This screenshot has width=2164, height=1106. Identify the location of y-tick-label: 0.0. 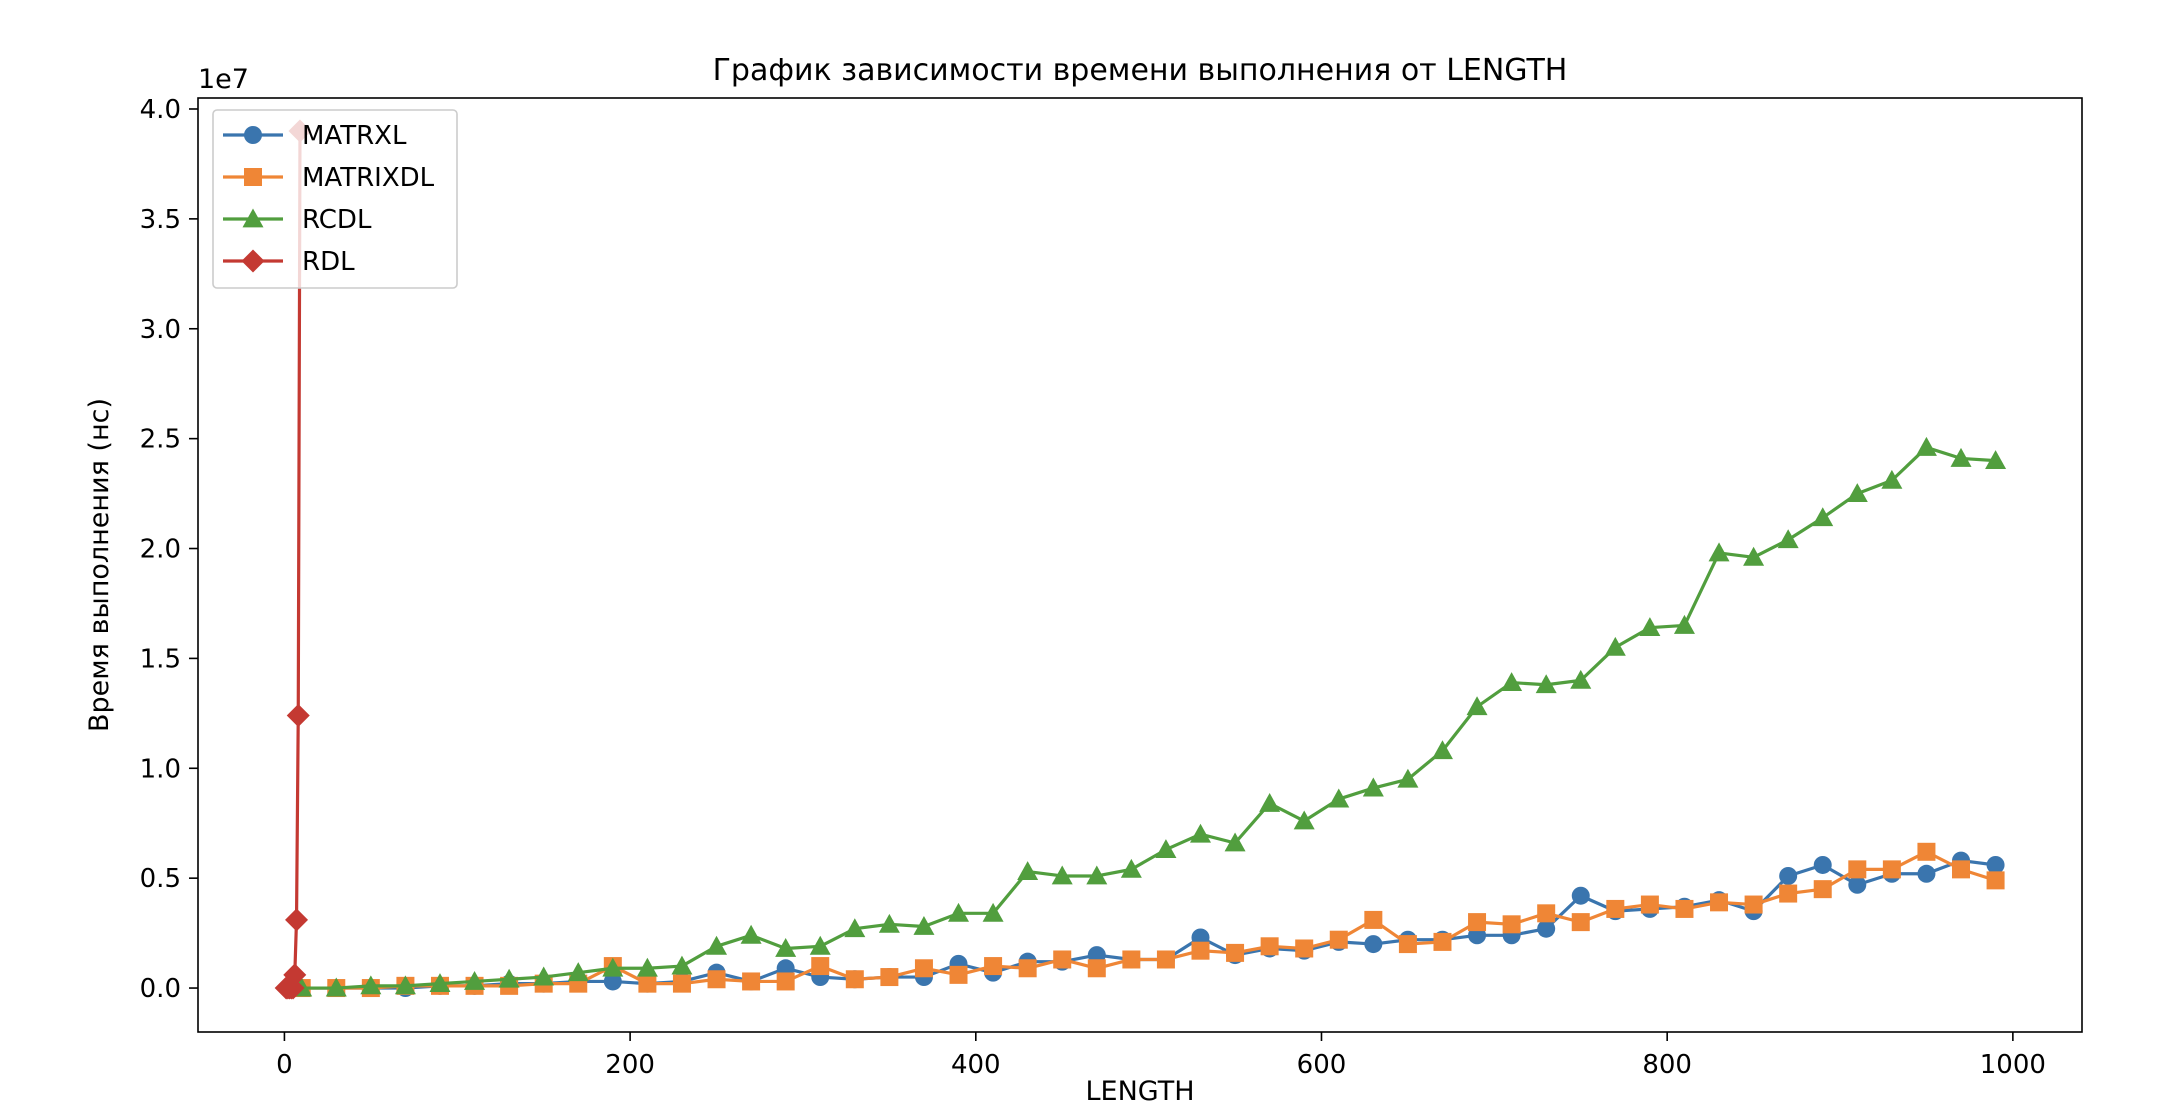
(160, 989).